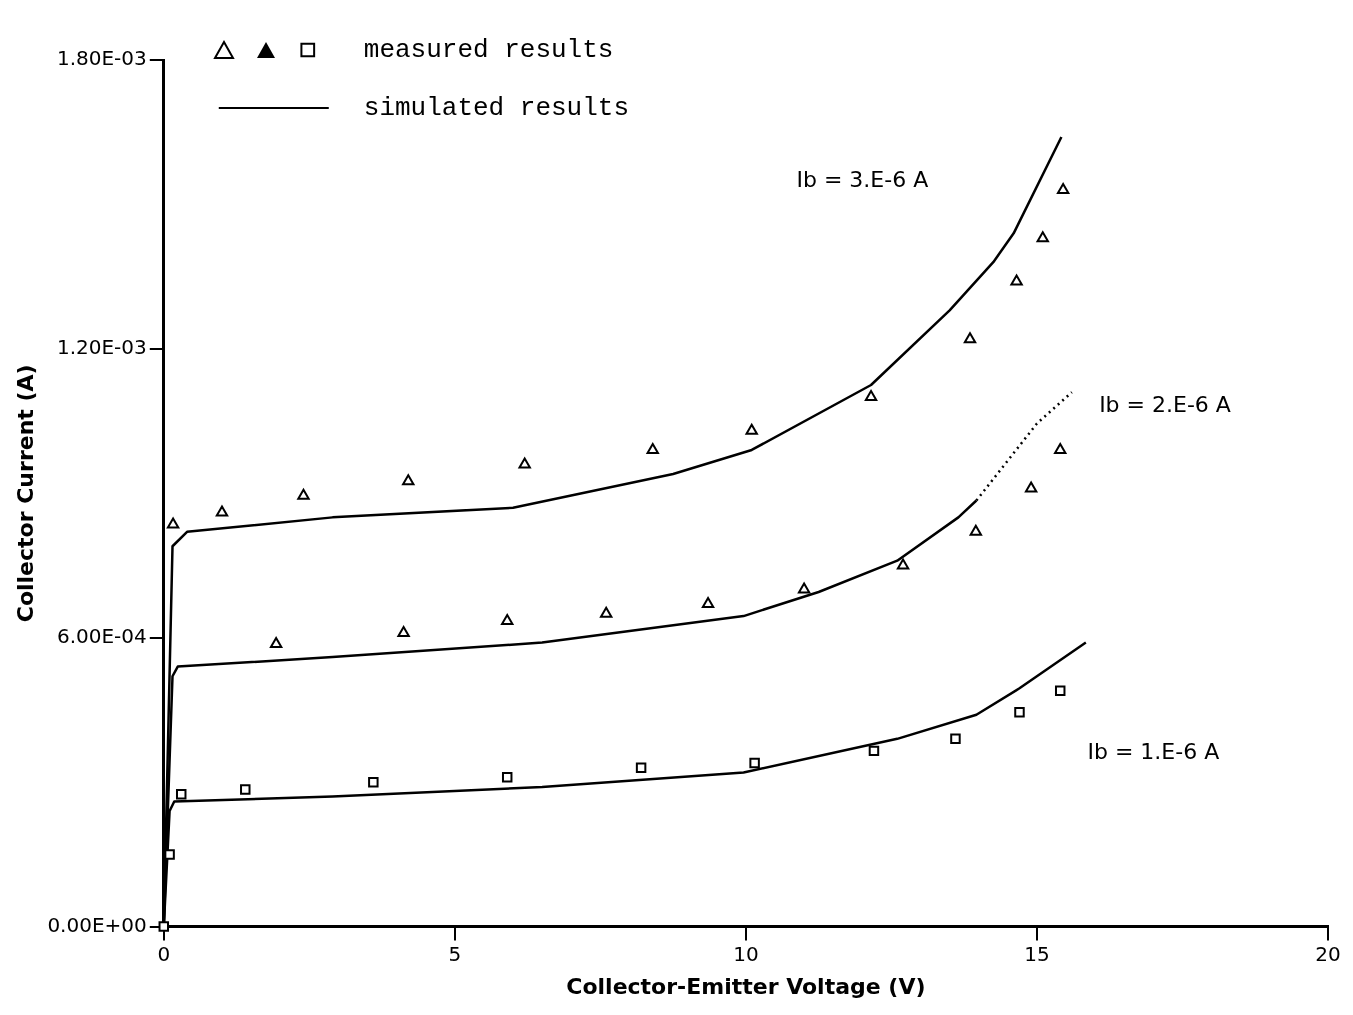 Image resolution: width=1353 pixels, height=1015 pixels. I want to click on legend-label: simulated results, so click(496, 107).